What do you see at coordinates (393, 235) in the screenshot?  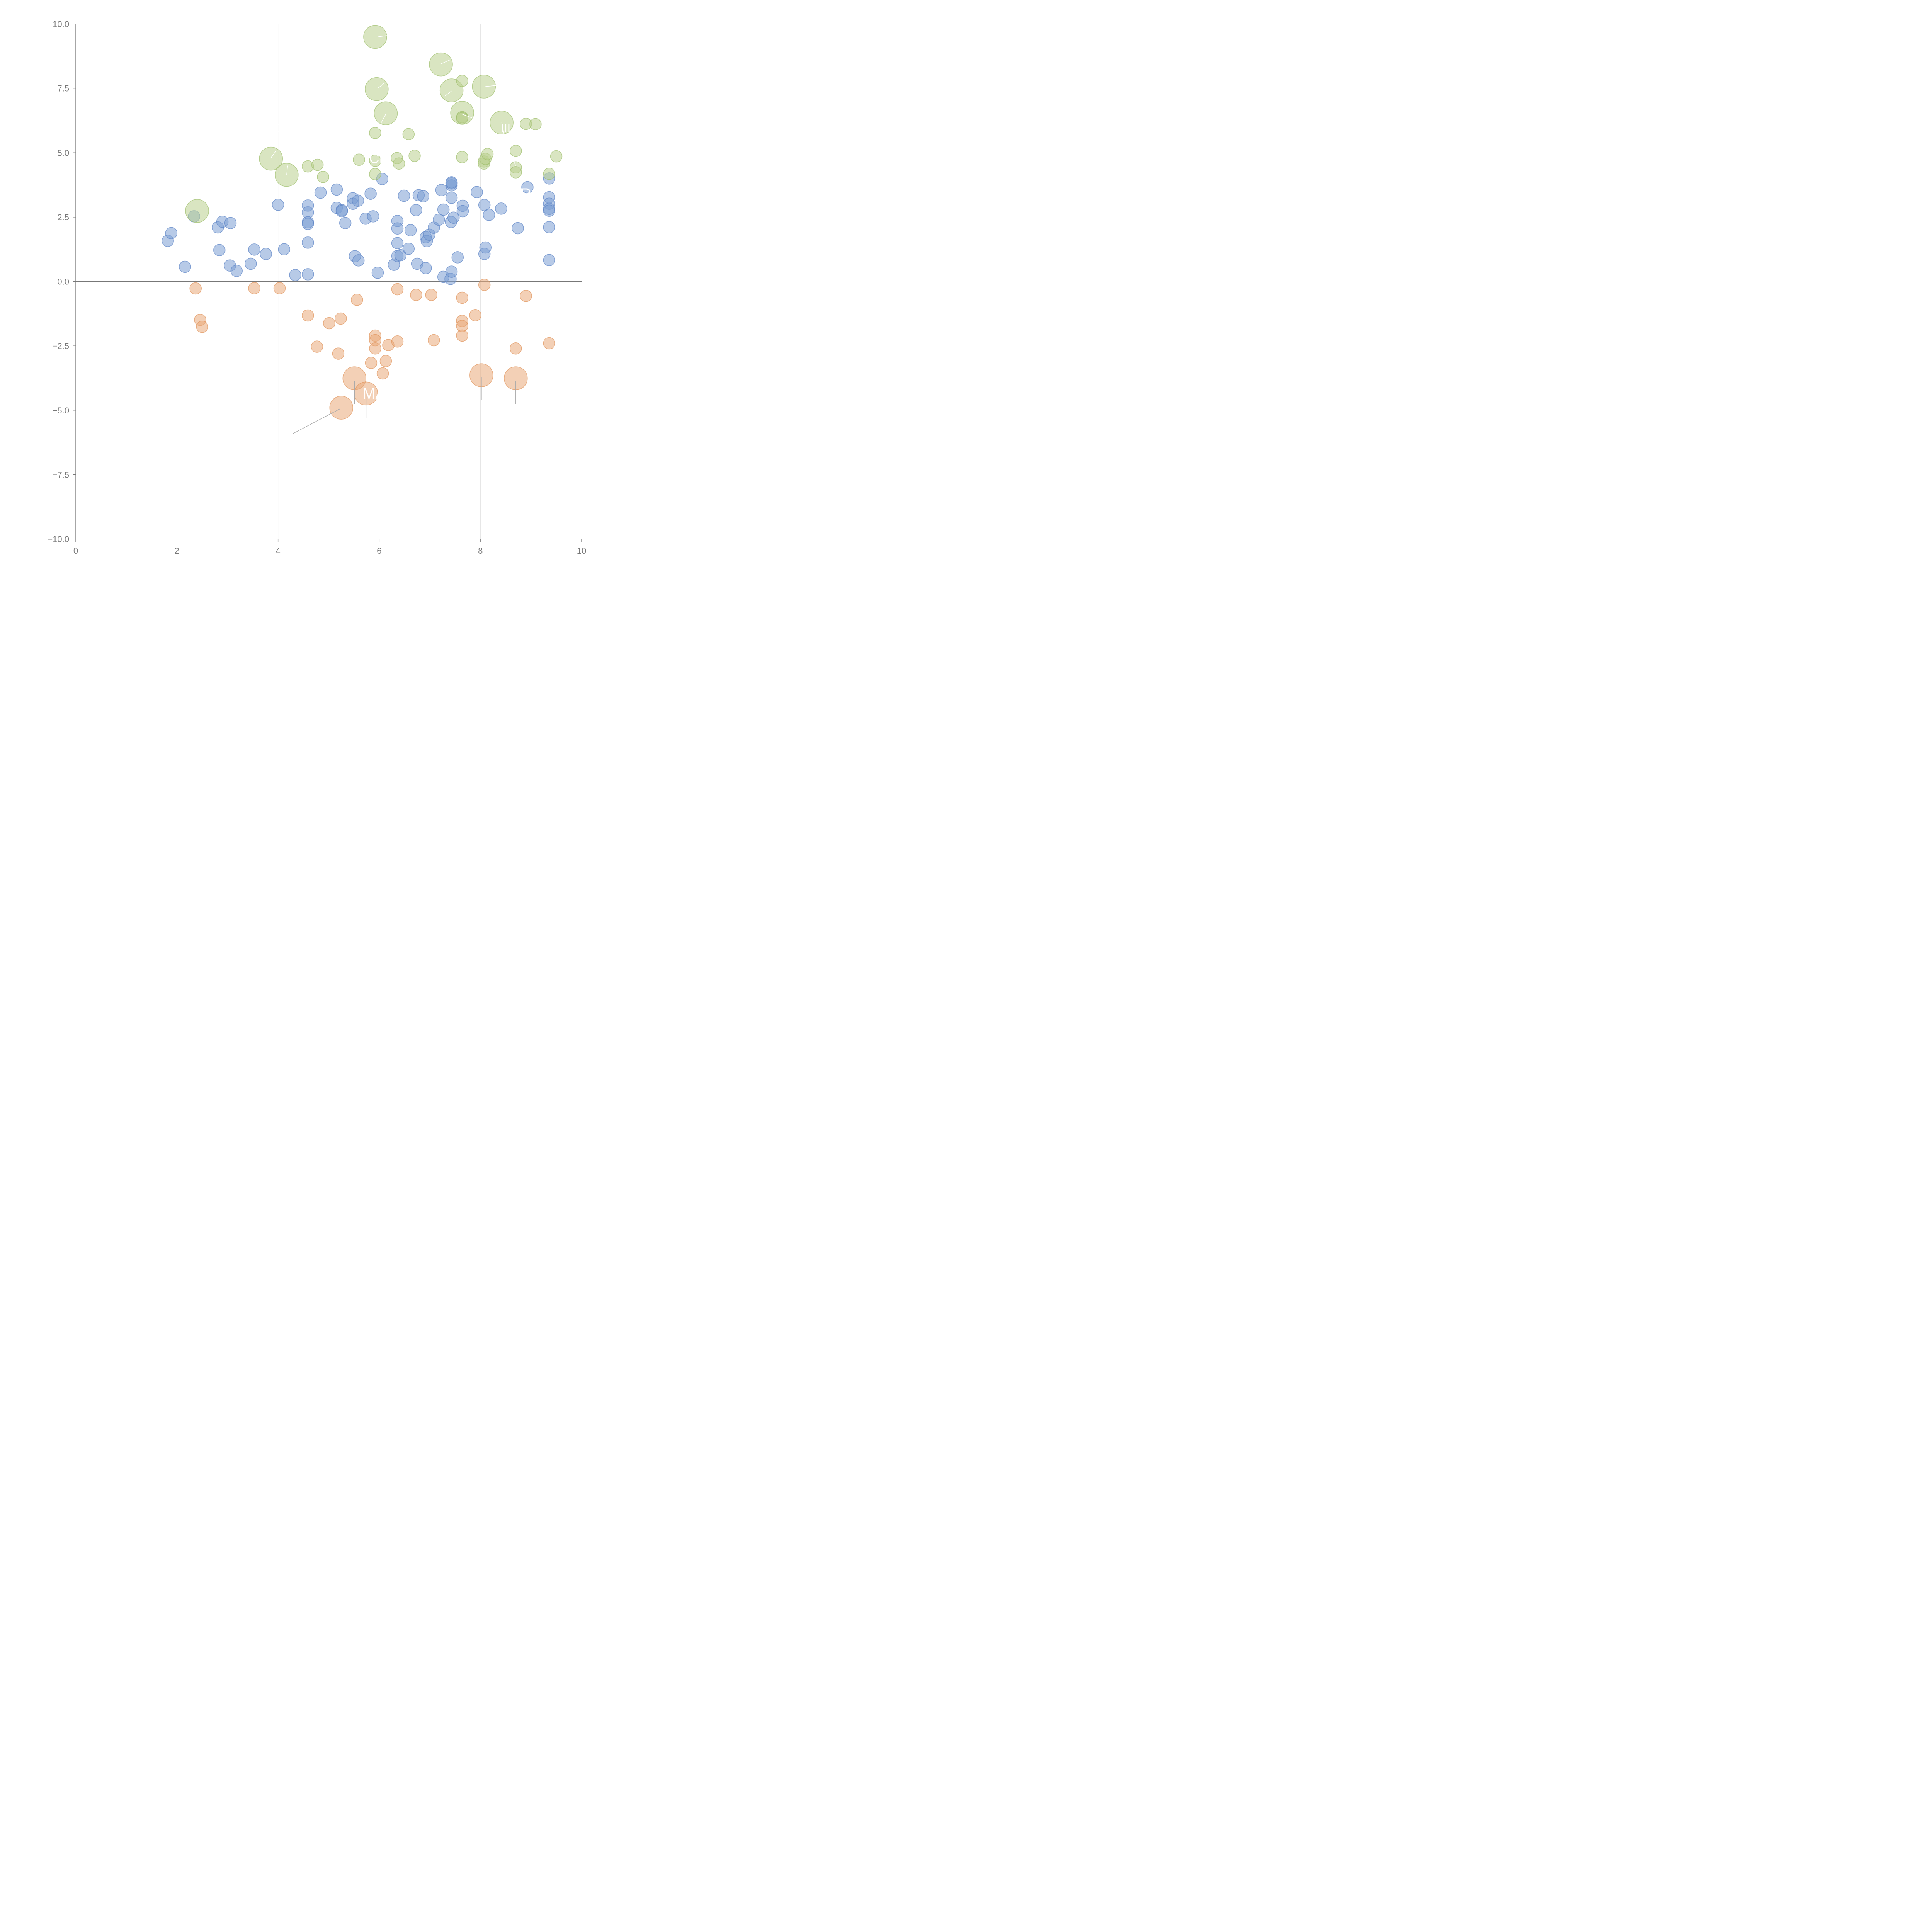 I see `leader-lines` at bounding box center [393, 235].